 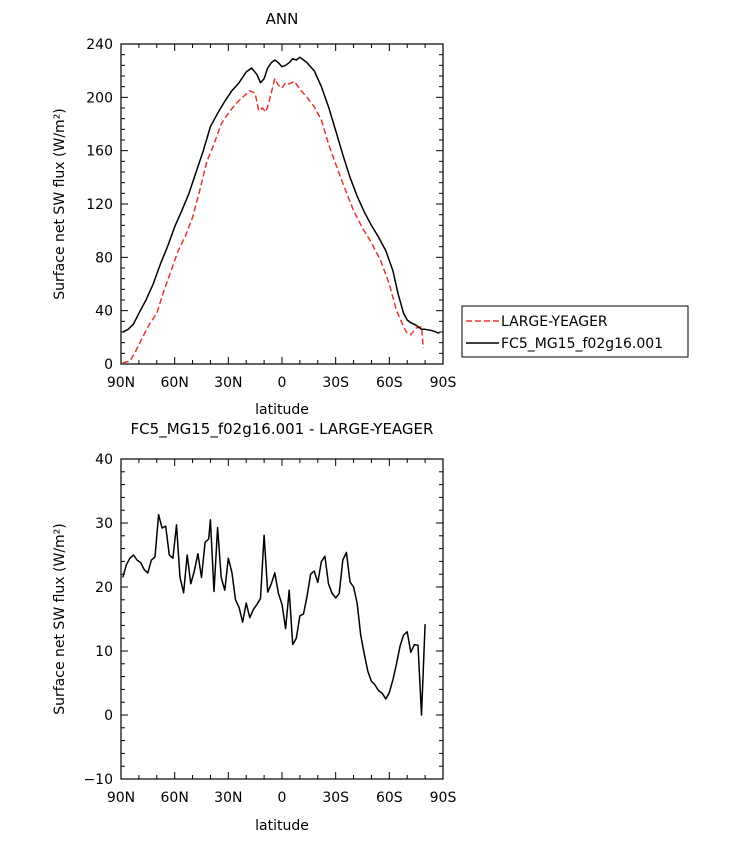 I want to click on bottom-chart-title: FC5_MG15_f02g16.001 - LARGE-YEAGER, so click(x=282, y=429).